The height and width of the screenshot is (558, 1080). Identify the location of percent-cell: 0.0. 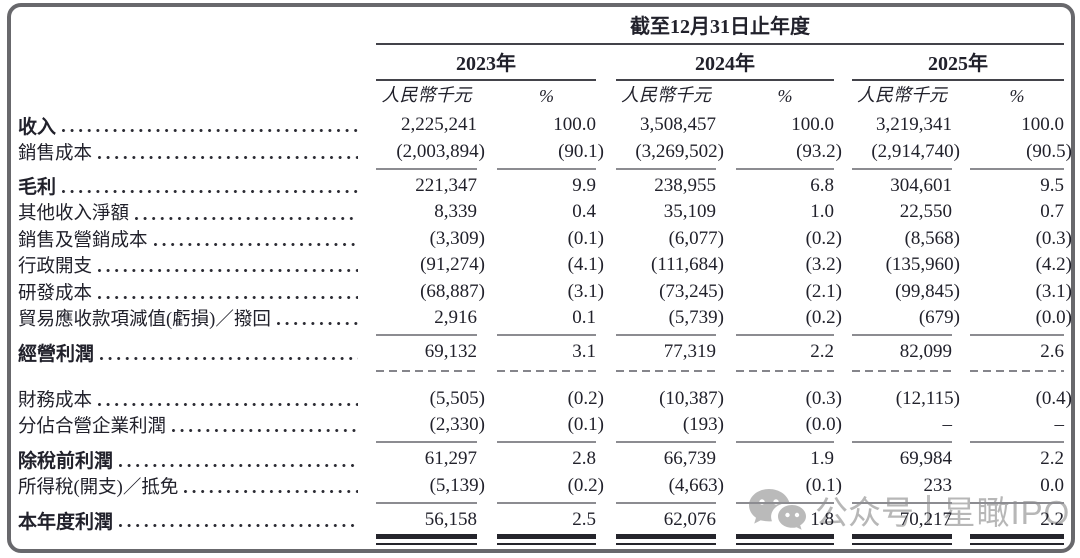
(1017, 486).